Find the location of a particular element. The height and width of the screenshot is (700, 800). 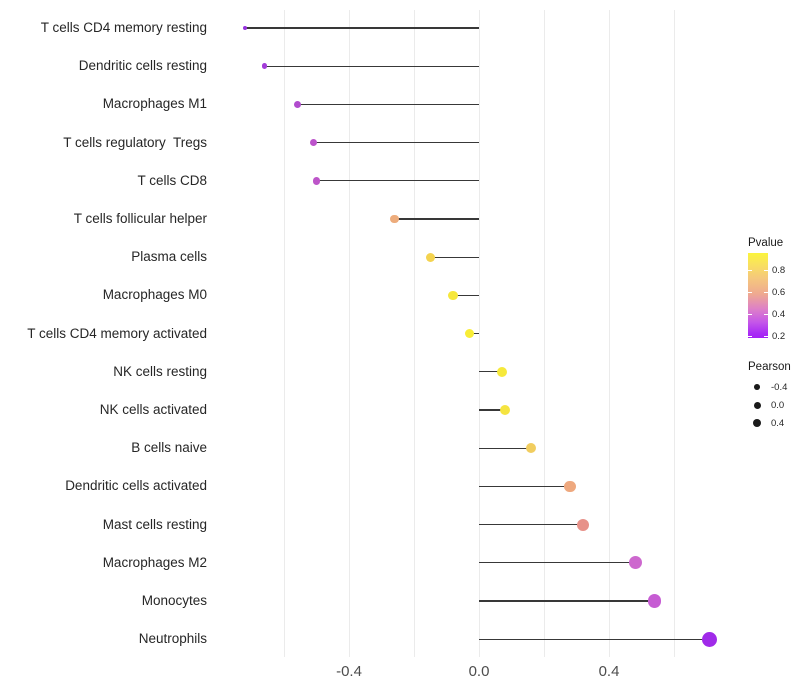

row-label: Macrophages M0 is located at coordinates (154, 295).